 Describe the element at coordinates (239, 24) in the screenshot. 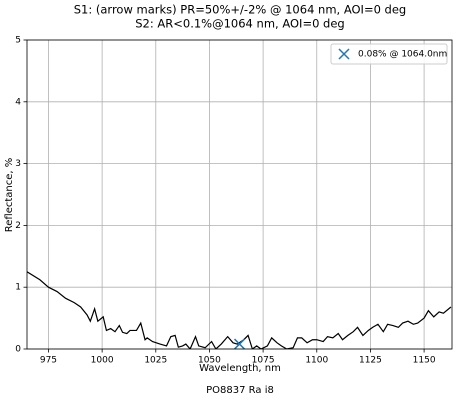

I see `chart-subtitle: S2: AR<0.1%@1064 nm, AOI=0 deg` at that location.